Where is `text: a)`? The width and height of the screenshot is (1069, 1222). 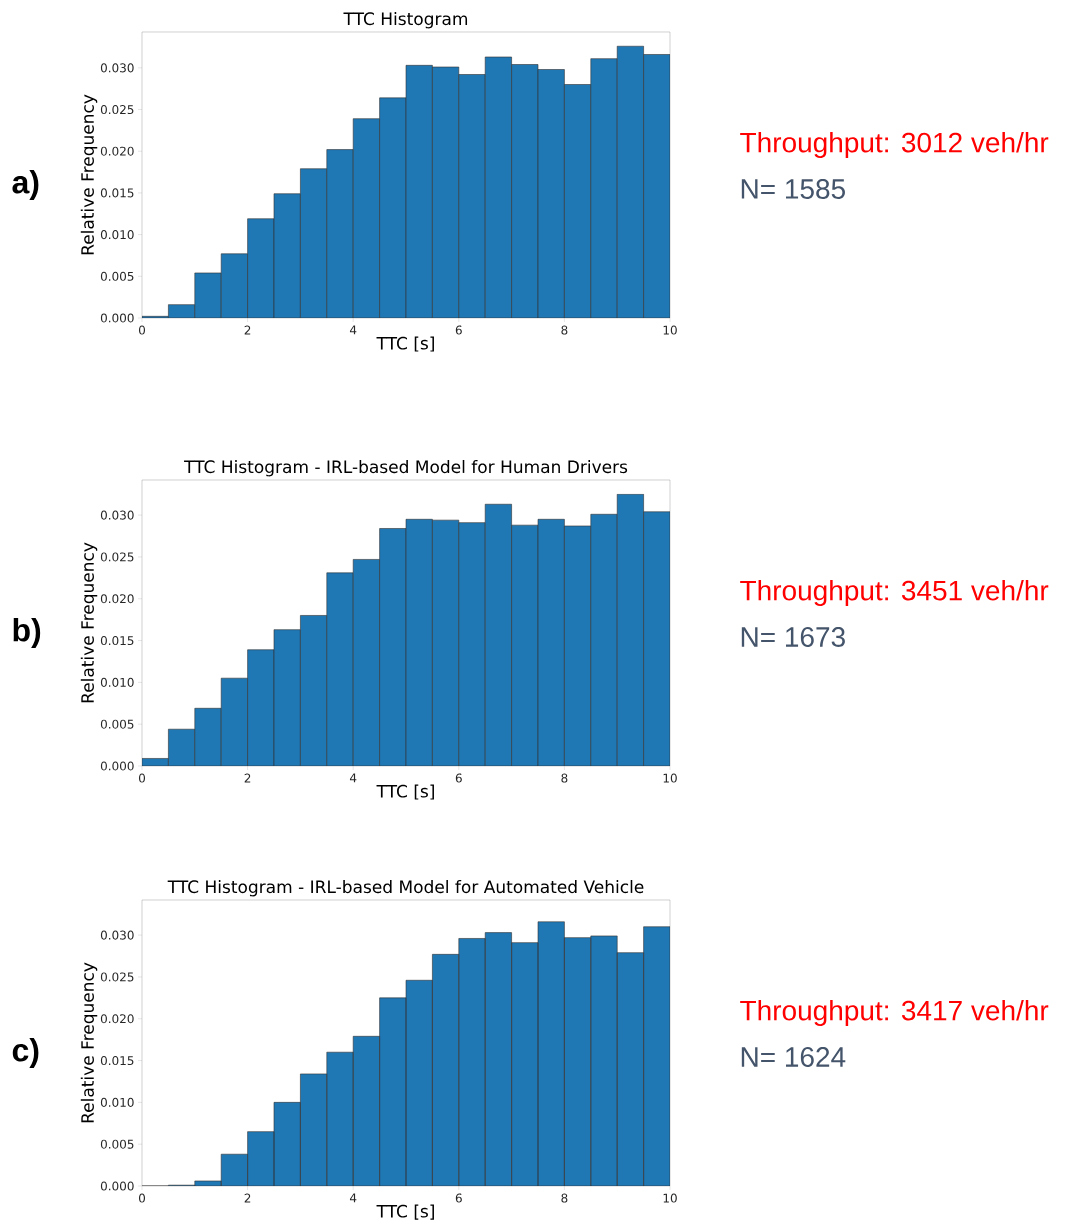 text: a) is located at coordinates (25, 185).